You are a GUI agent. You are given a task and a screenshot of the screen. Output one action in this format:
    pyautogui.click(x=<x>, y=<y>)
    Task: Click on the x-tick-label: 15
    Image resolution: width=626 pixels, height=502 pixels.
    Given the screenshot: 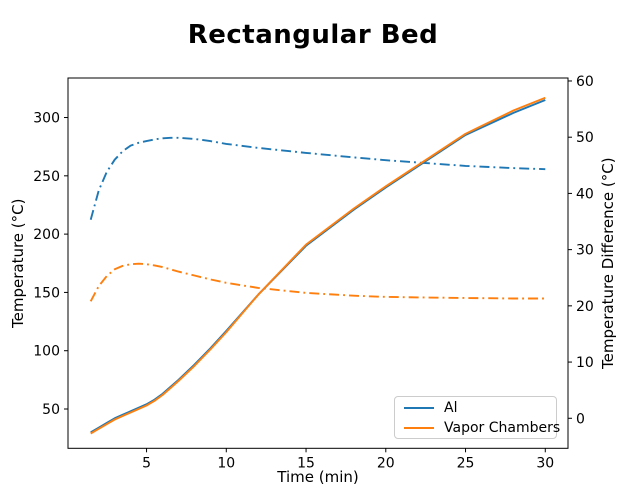 What is the action you would take?
    pyautogui.click(x=306, y=463)
    